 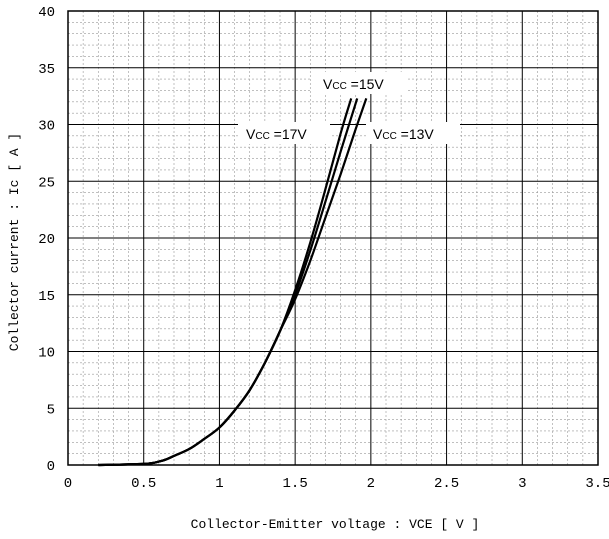 What do you see at coordinates (403, 134) in the screenshot?
I see `svg-text: VCC =13V` at bounding box center [403, 134].